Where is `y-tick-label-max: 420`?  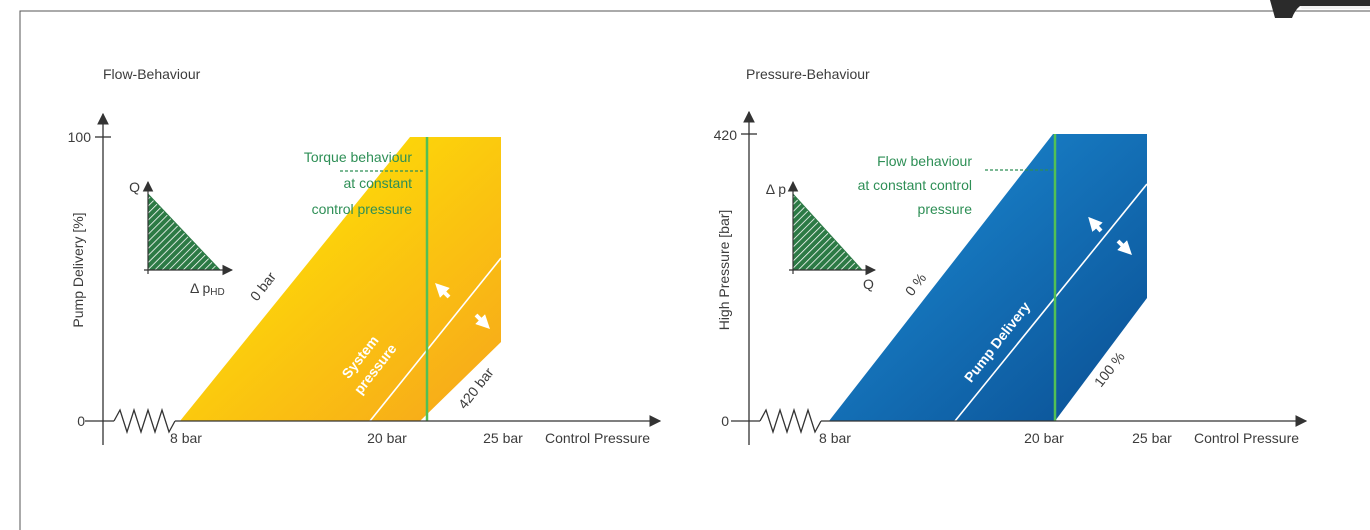 y-tick-label-max: 420 is located at coordinates (726, 135).